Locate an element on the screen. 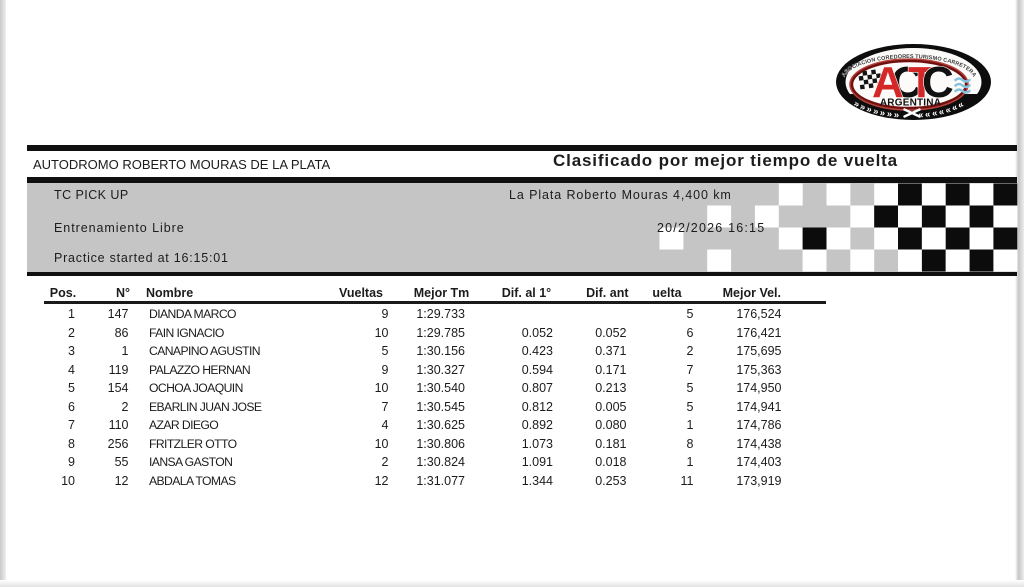  svg-text: T is located at coordinates (921, 82).